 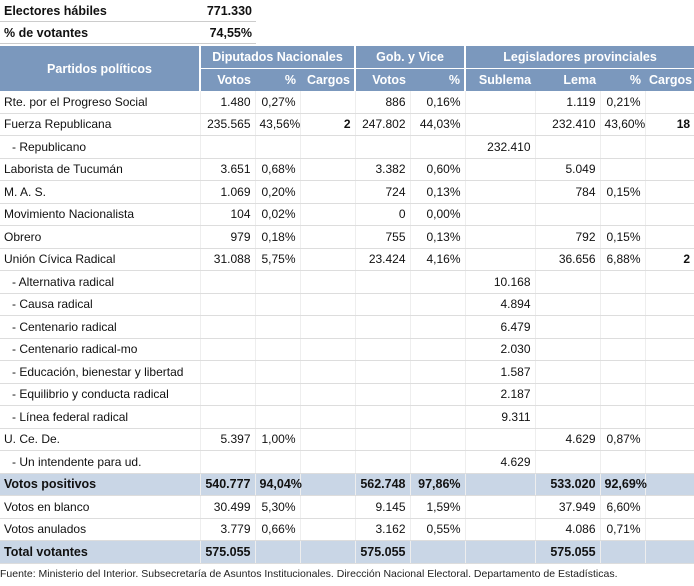 I want to click on cell: 23.424, so click(x=382, y=259).